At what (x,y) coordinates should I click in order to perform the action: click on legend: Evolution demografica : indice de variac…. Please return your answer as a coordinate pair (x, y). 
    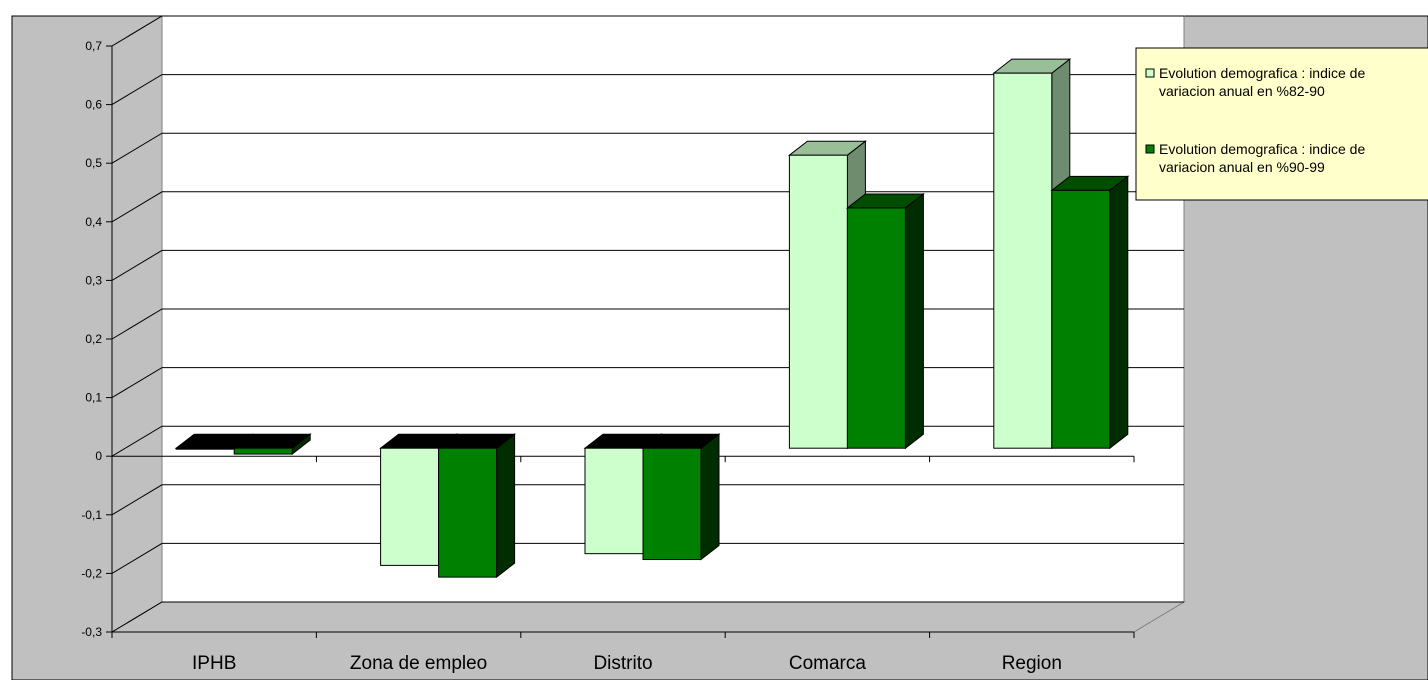
    Looking at the image, I should click on (1281, 124).